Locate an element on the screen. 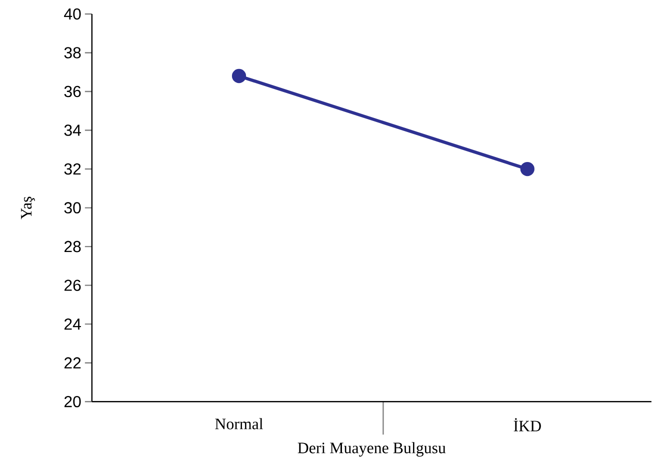 This screenshot has width=652, height=472. y-tick-label: 36 is located at coordinates (72, 92).